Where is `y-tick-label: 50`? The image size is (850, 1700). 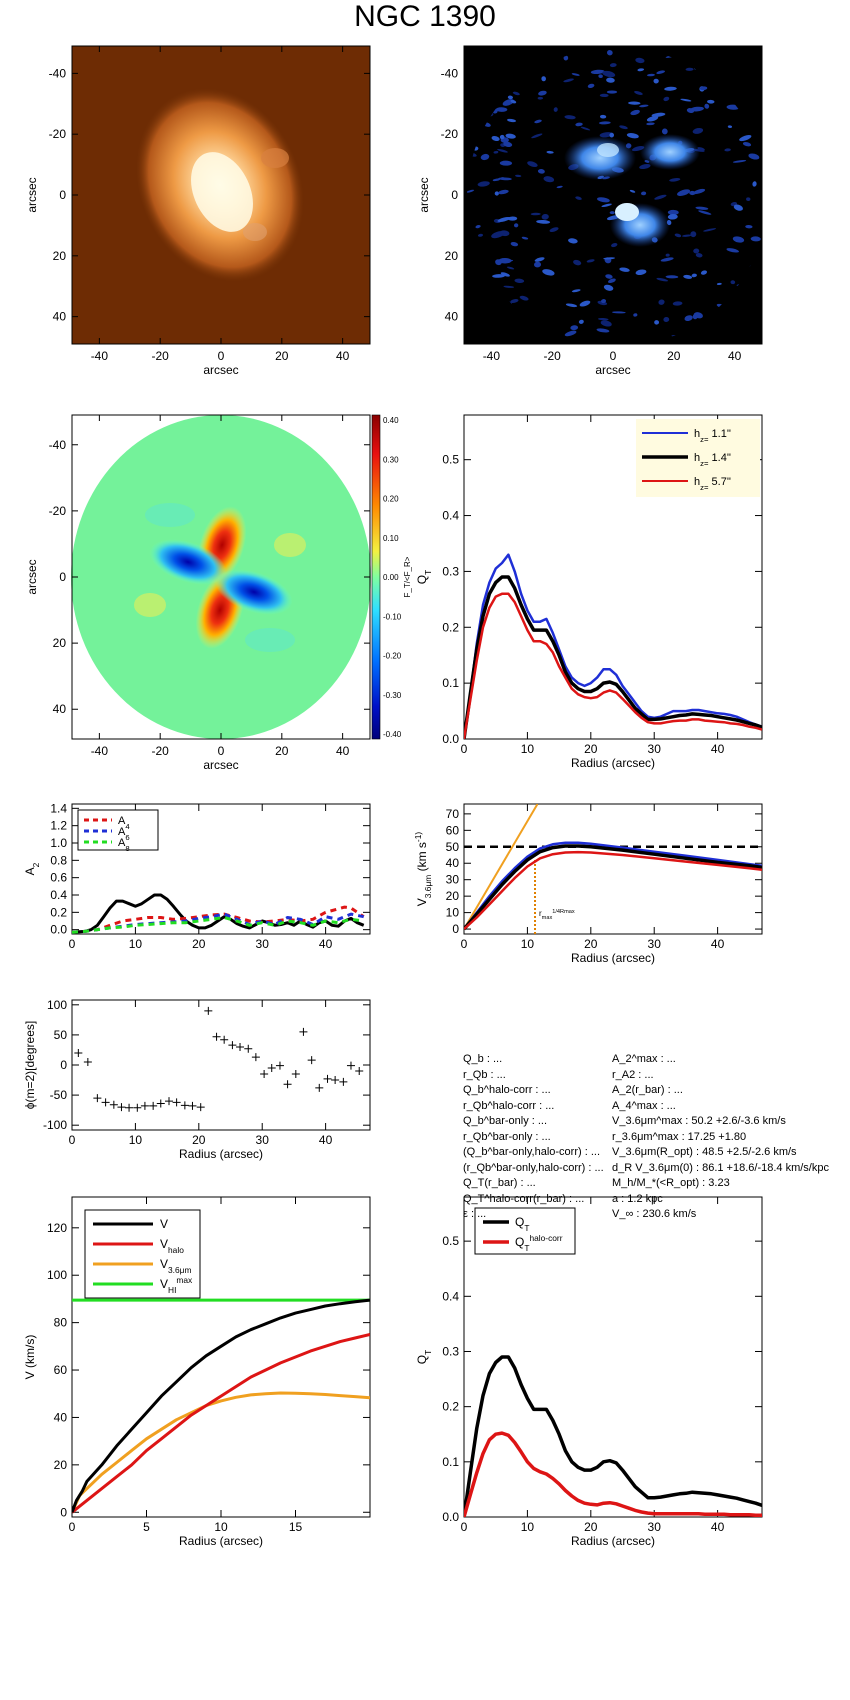 y-tick-label: 50 is located at coordinates (453, 847).